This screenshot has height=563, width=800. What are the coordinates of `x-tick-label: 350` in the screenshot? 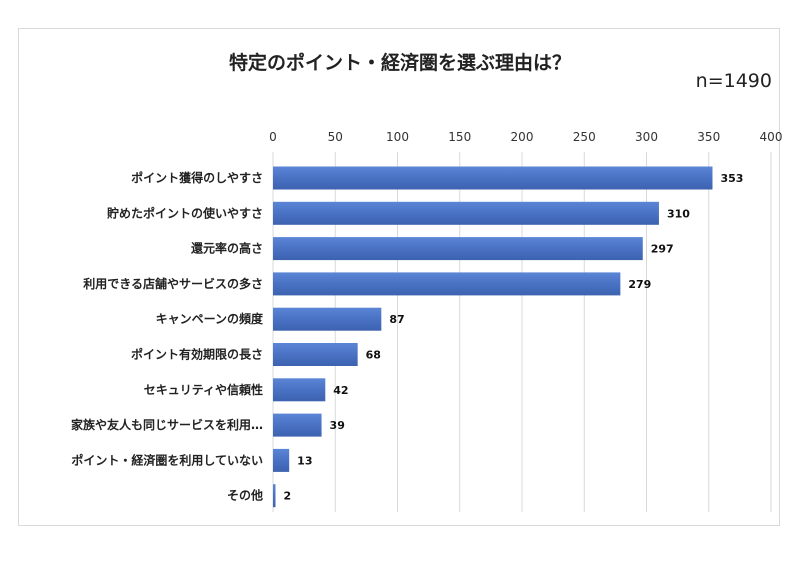 It's located at (708, 137).